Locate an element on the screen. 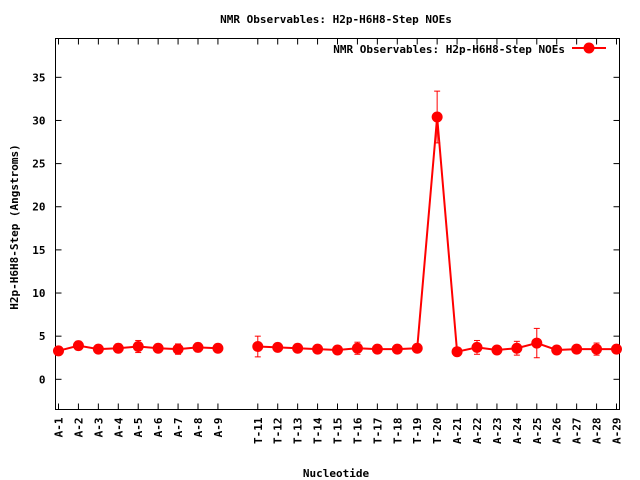 The width and height of the screenshot is (640, 480). x-tick-label: T-14 is located at coordinates (318, 430).